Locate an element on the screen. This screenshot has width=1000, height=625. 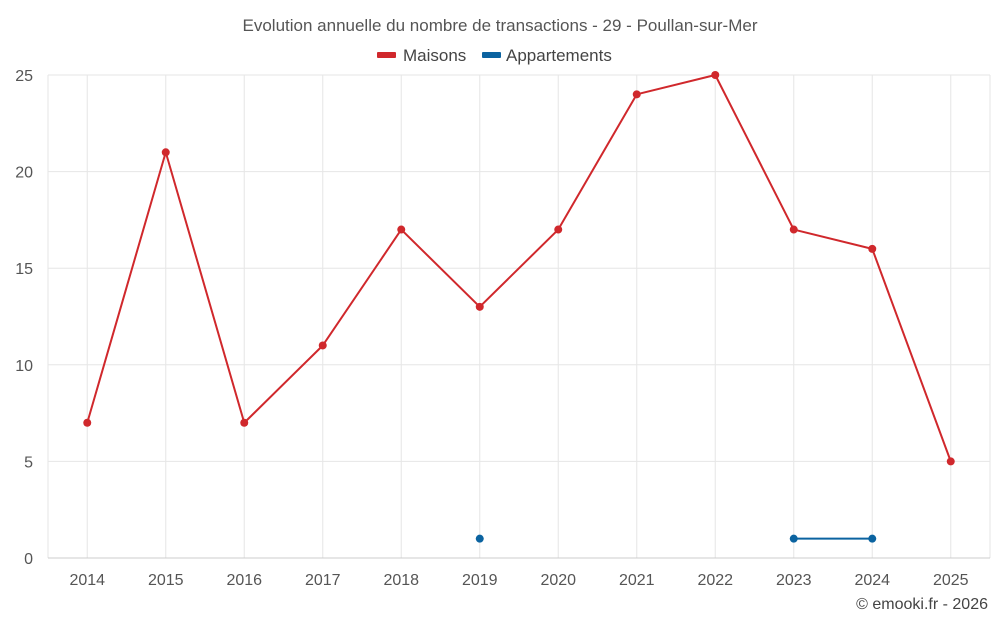
y-tick-label: 10 is located at coordinates (24, 366).